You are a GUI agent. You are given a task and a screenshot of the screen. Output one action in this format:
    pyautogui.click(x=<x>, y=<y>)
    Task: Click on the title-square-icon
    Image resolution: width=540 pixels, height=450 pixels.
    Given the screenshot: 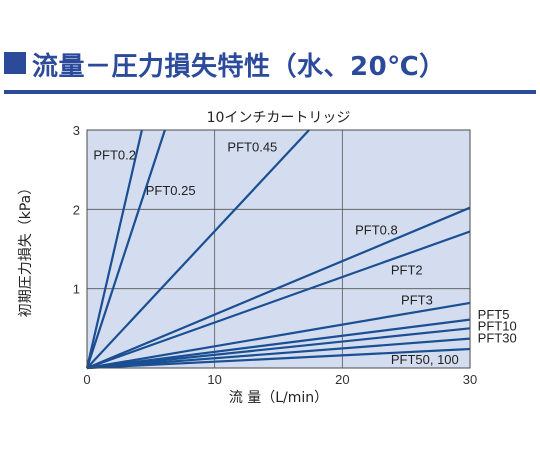 What is the action you would take?
    pyautogui.click(x=15, y=63)
    